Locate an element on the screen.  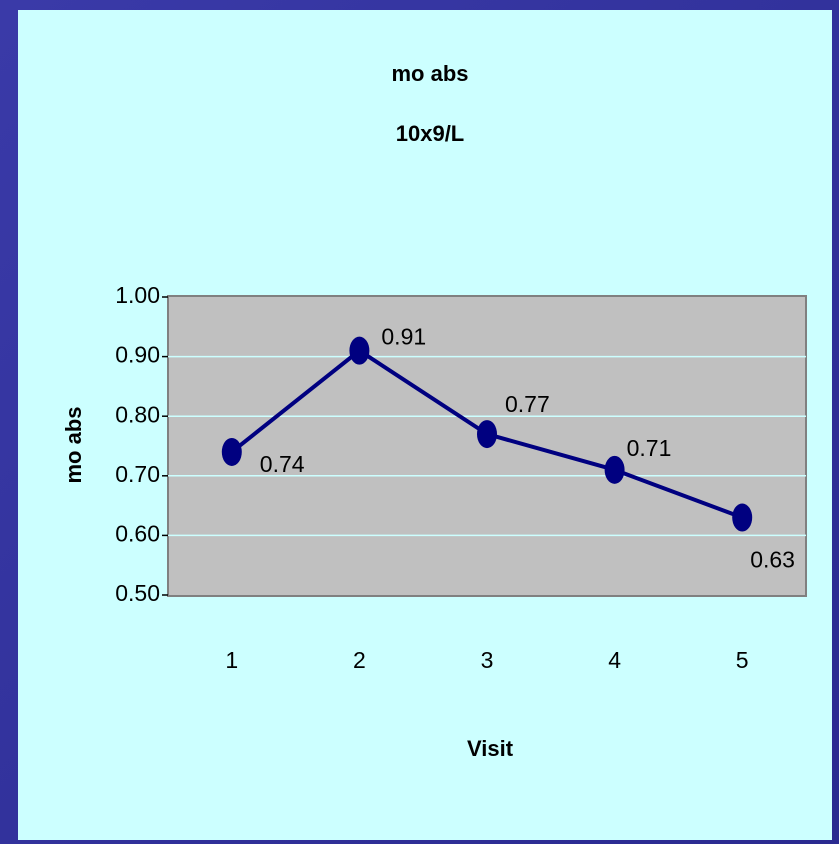
x-tick-label: 5 is located at coordinates (742, 660).